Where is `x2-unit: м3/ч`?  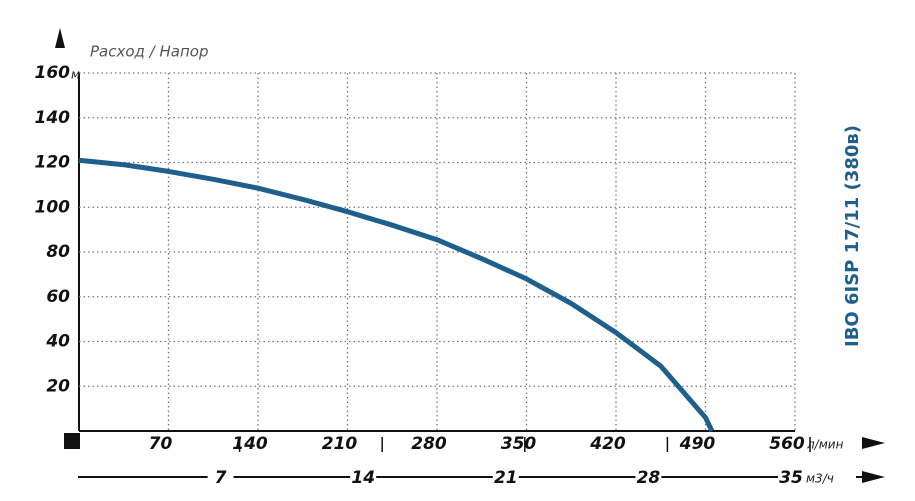
x2-unit: м3/ч is located at coordinates (820, 479).